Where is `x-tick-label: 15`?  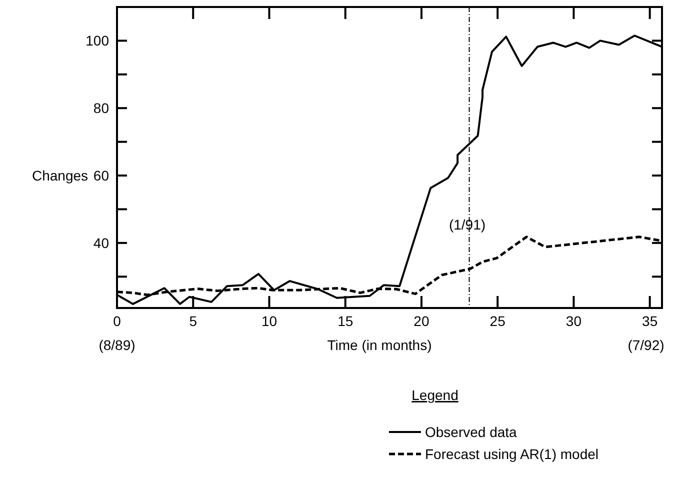 x-tick-label: 15 is located at coordinates (346, 321).